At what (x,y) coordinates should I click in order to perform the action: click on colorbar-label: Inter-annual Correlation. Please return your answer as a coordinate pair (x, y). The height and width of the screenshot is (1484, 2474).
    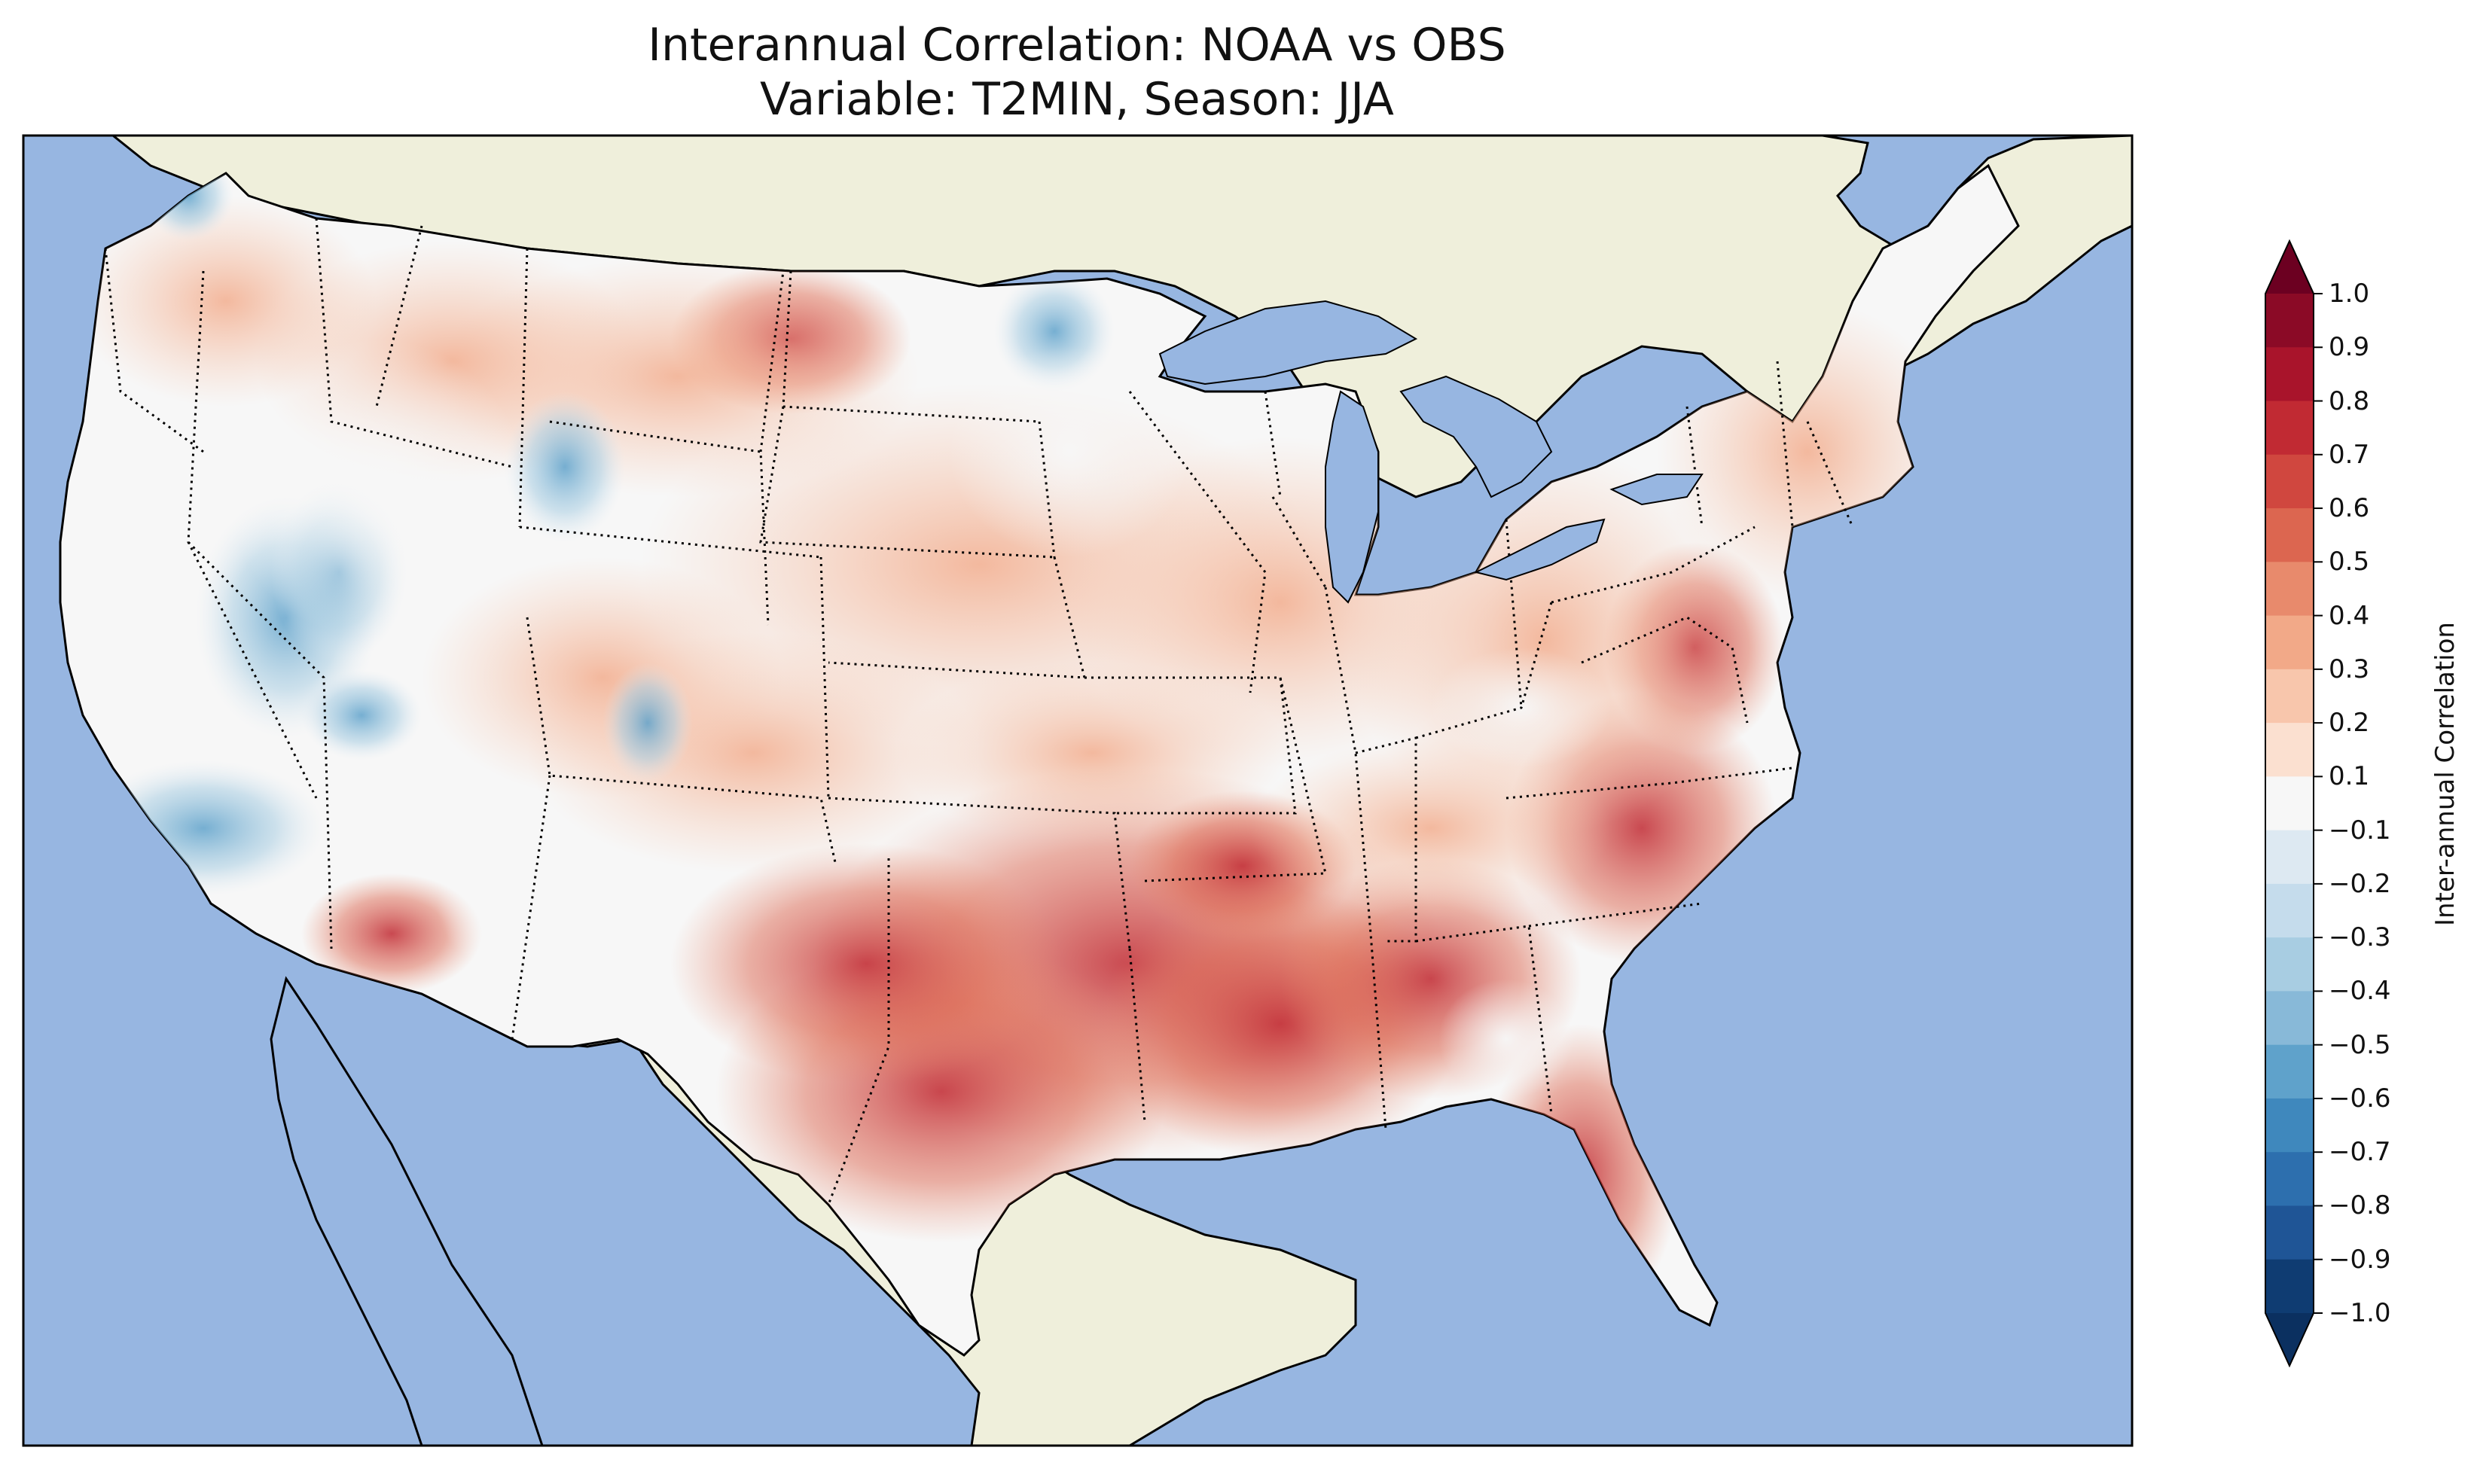
    Looking at the image, I should click on (2445, 774).